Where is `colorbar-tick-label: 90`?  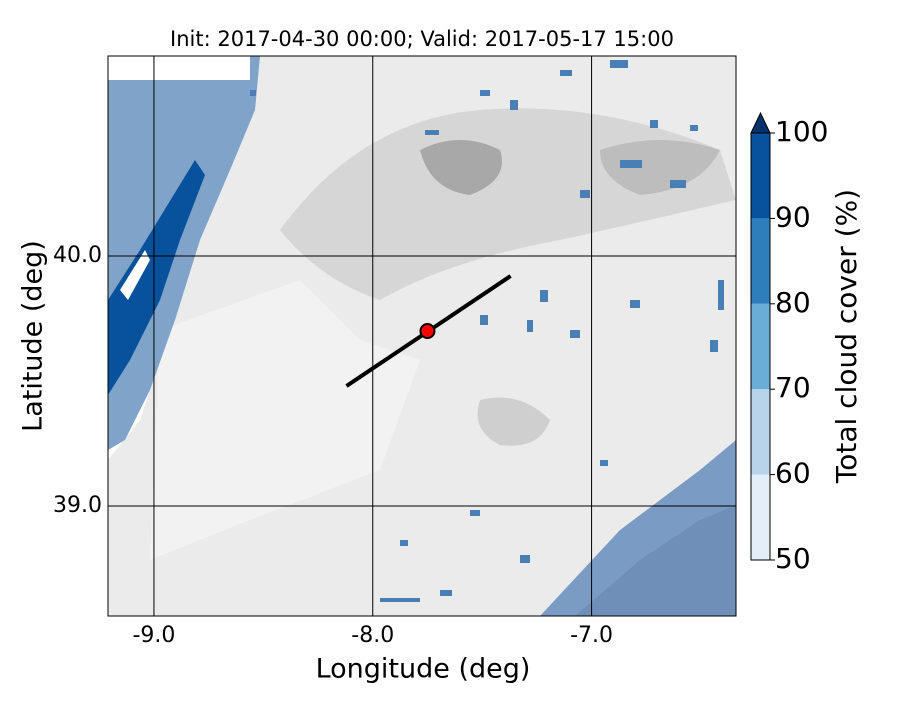 colorbar-tick-label: 90 is located at coordinates (793, 216).